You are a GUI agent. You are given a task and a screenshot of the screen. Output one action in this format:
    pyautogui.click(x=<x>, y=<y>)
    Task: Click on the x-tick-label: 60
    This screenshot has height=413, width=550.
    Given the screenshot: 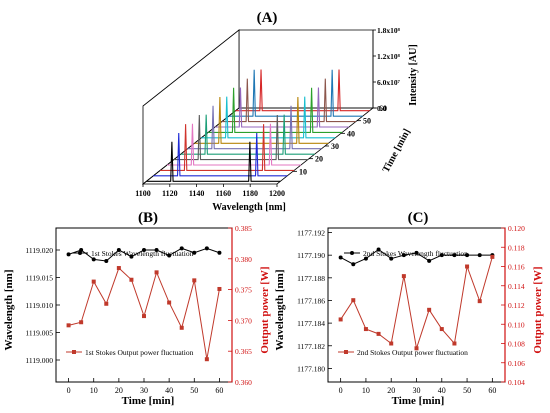 What is the action you would take?
    pyautogui.click(x=219, y=390)
    